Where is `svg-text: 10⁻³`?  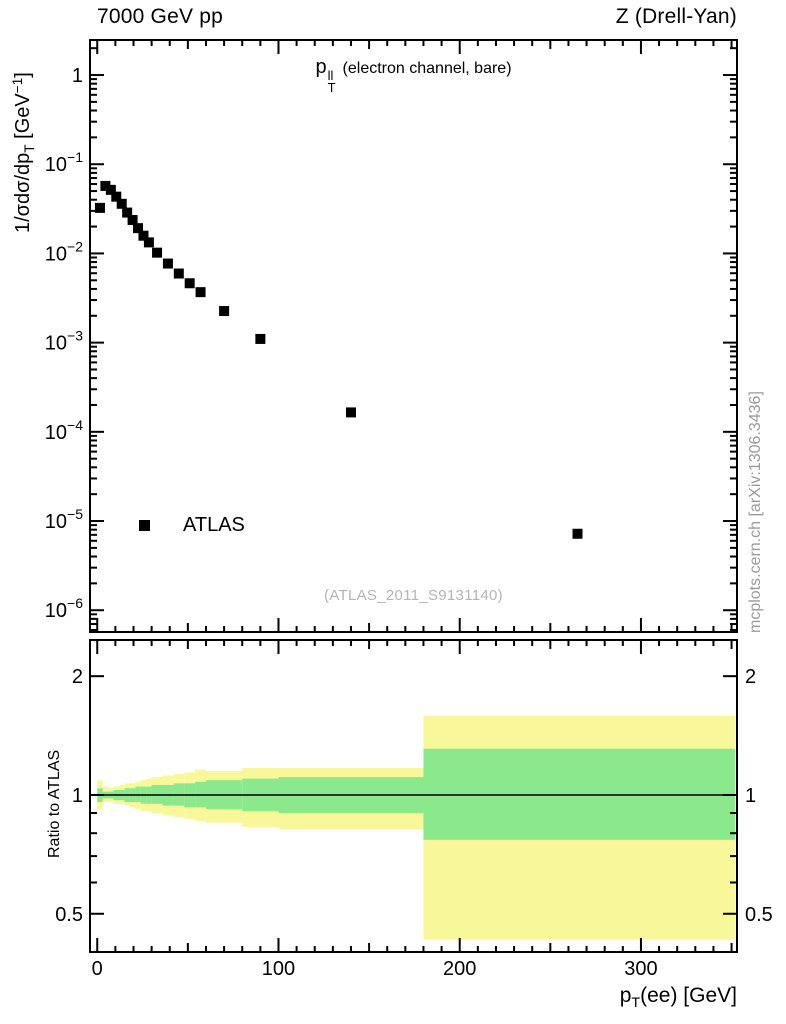 svg-text: 10⁻³ is located at coordinates (64, 341).